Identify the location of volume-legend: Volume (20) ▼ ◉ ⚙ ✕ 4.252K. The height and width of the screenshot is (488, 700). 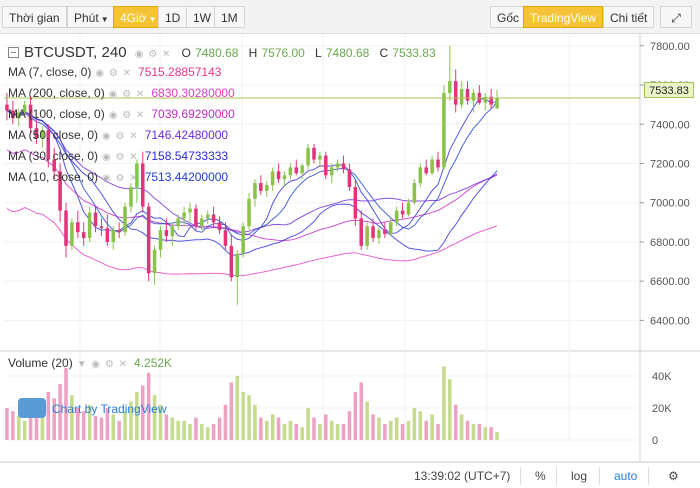
(90, 363).